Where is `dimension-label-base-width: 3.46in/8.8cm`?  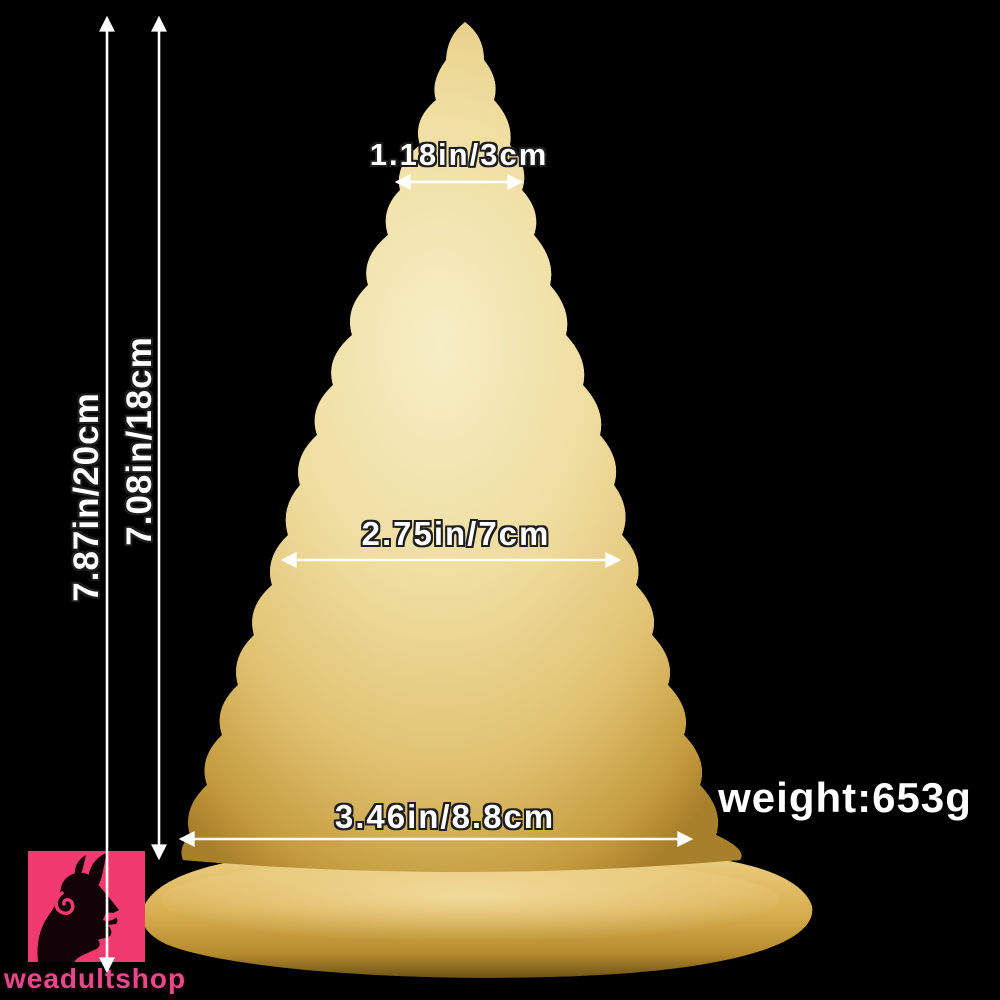
dimension-label-base-width: 3.46in/8.8cm is located at coordinates (445, 816).